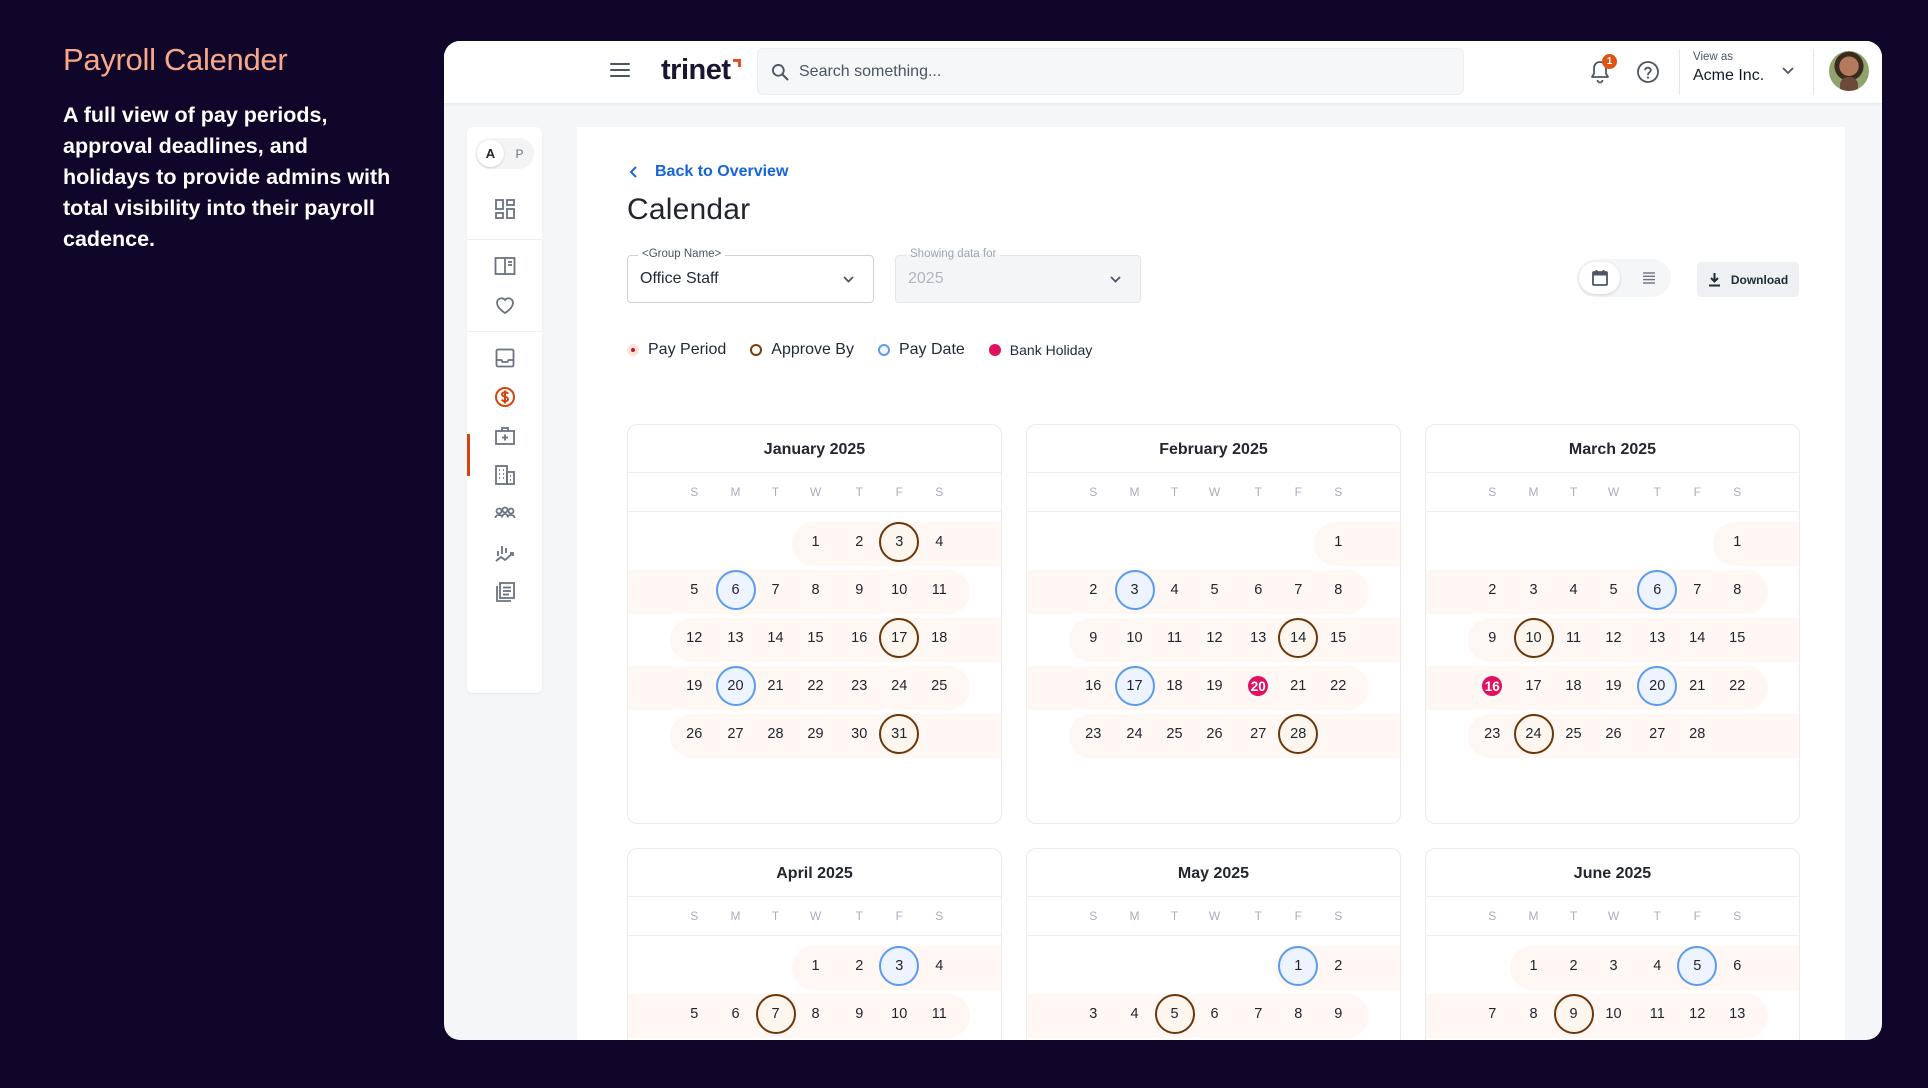 The height and width of the screenshot is (1088, 1928). I want to click on personal-toggle-option: P, so click(519, 153).